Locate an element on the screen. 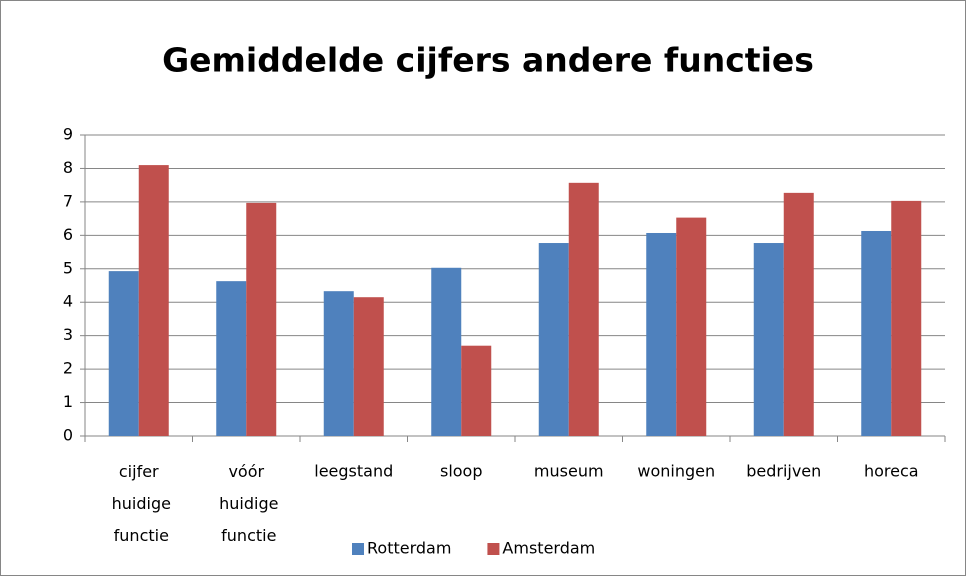 This screenshot has height=581, width=967. y-tick-label: 2 is located at coordinates (68, 368).